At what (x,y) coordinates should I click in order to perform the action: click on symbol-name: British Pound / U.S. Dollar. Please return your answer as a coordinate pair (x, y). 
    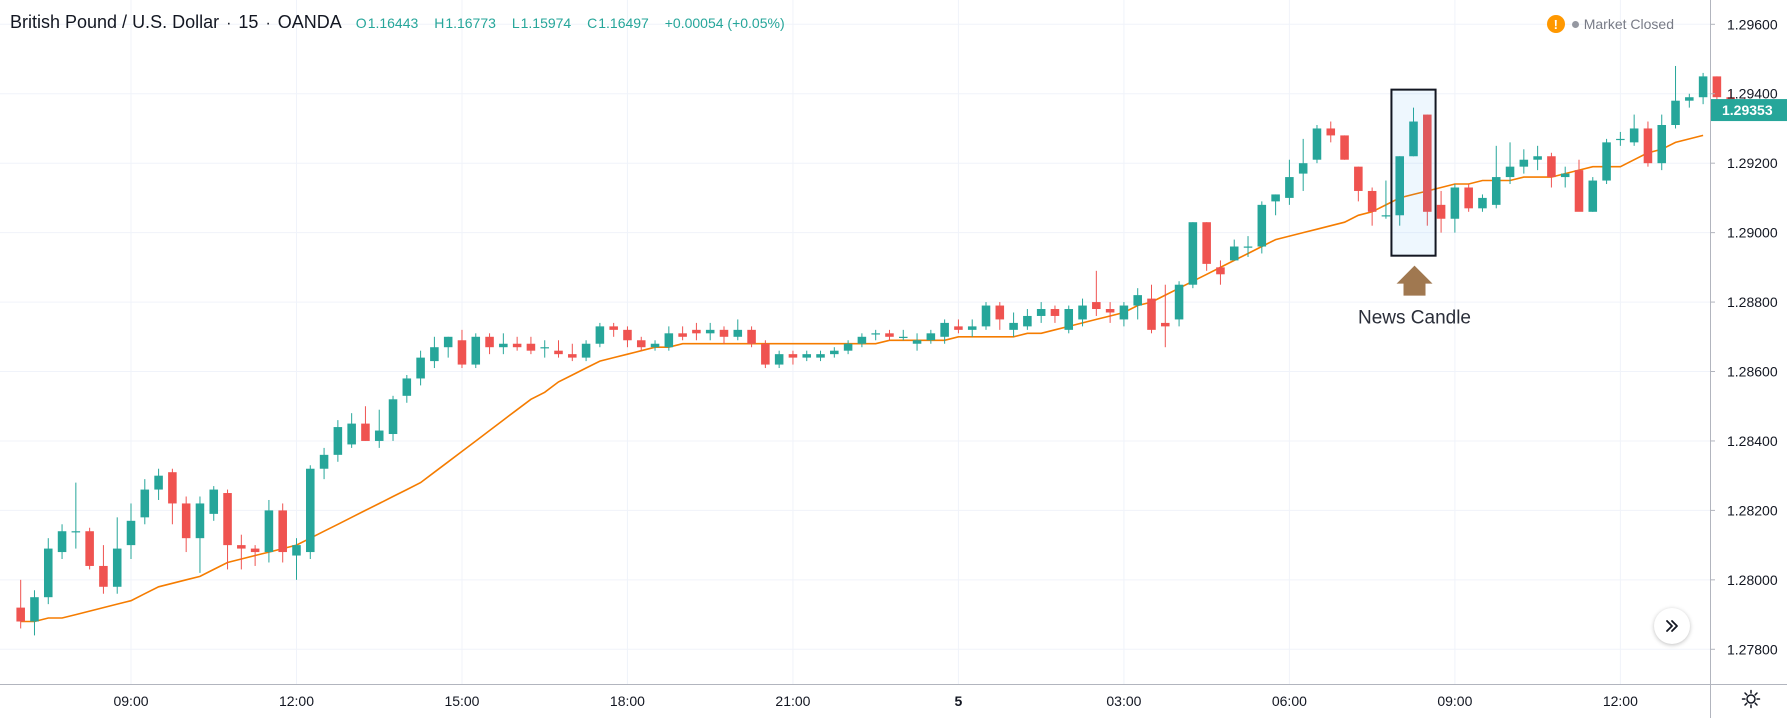
    Looking at the image, I should click on (115, 22).